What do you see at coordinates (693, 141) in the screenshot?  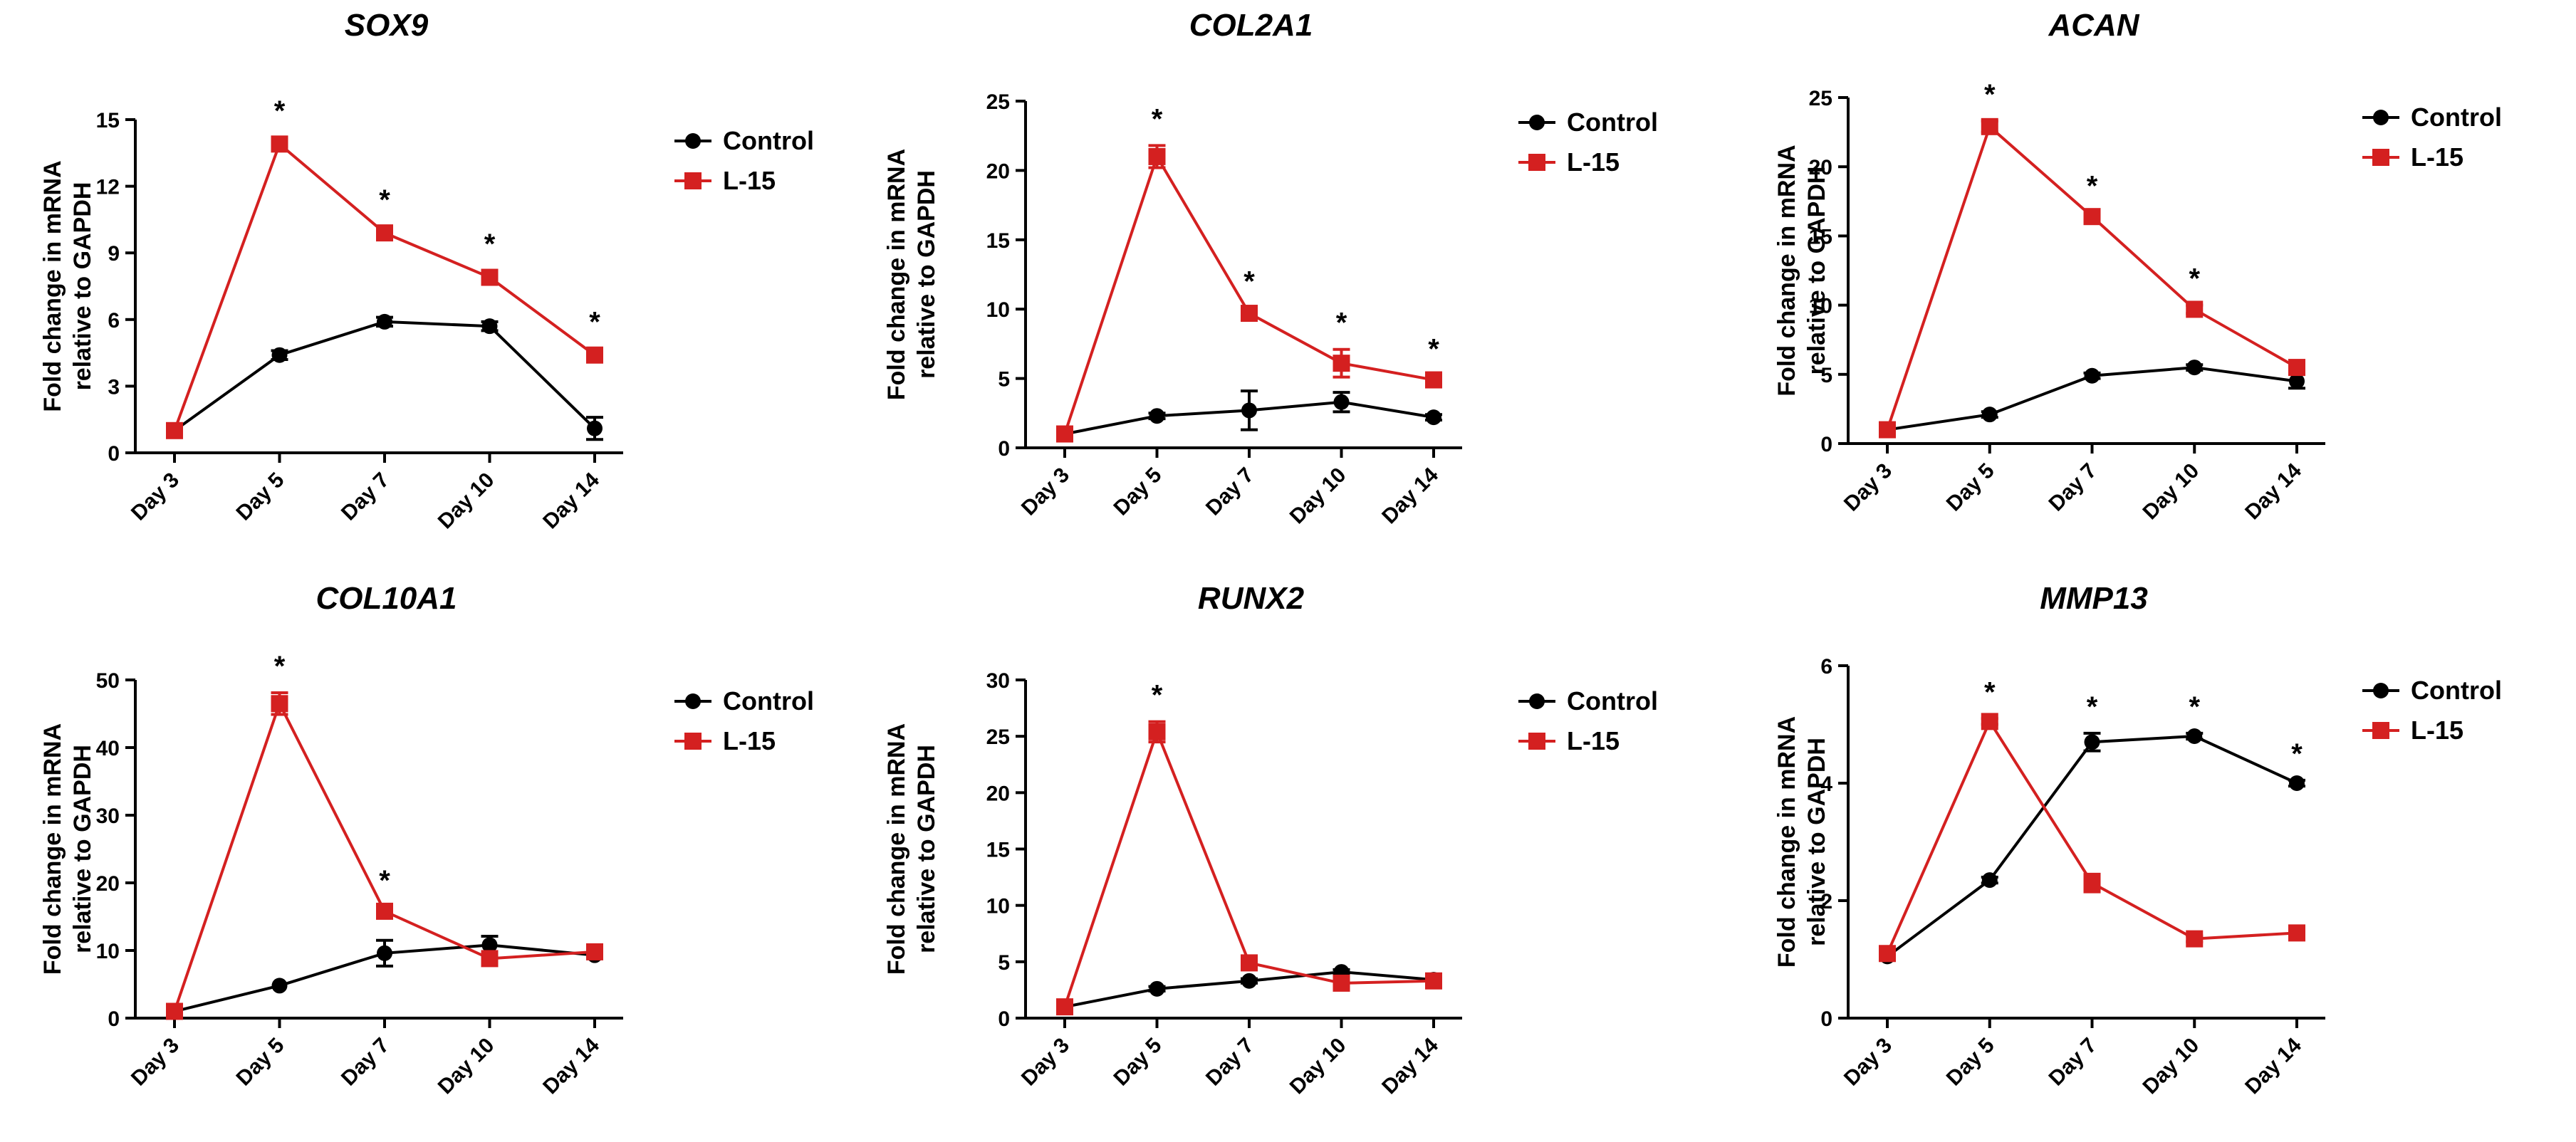 I see `legend-marker-control` at bounding box center [693, 141].